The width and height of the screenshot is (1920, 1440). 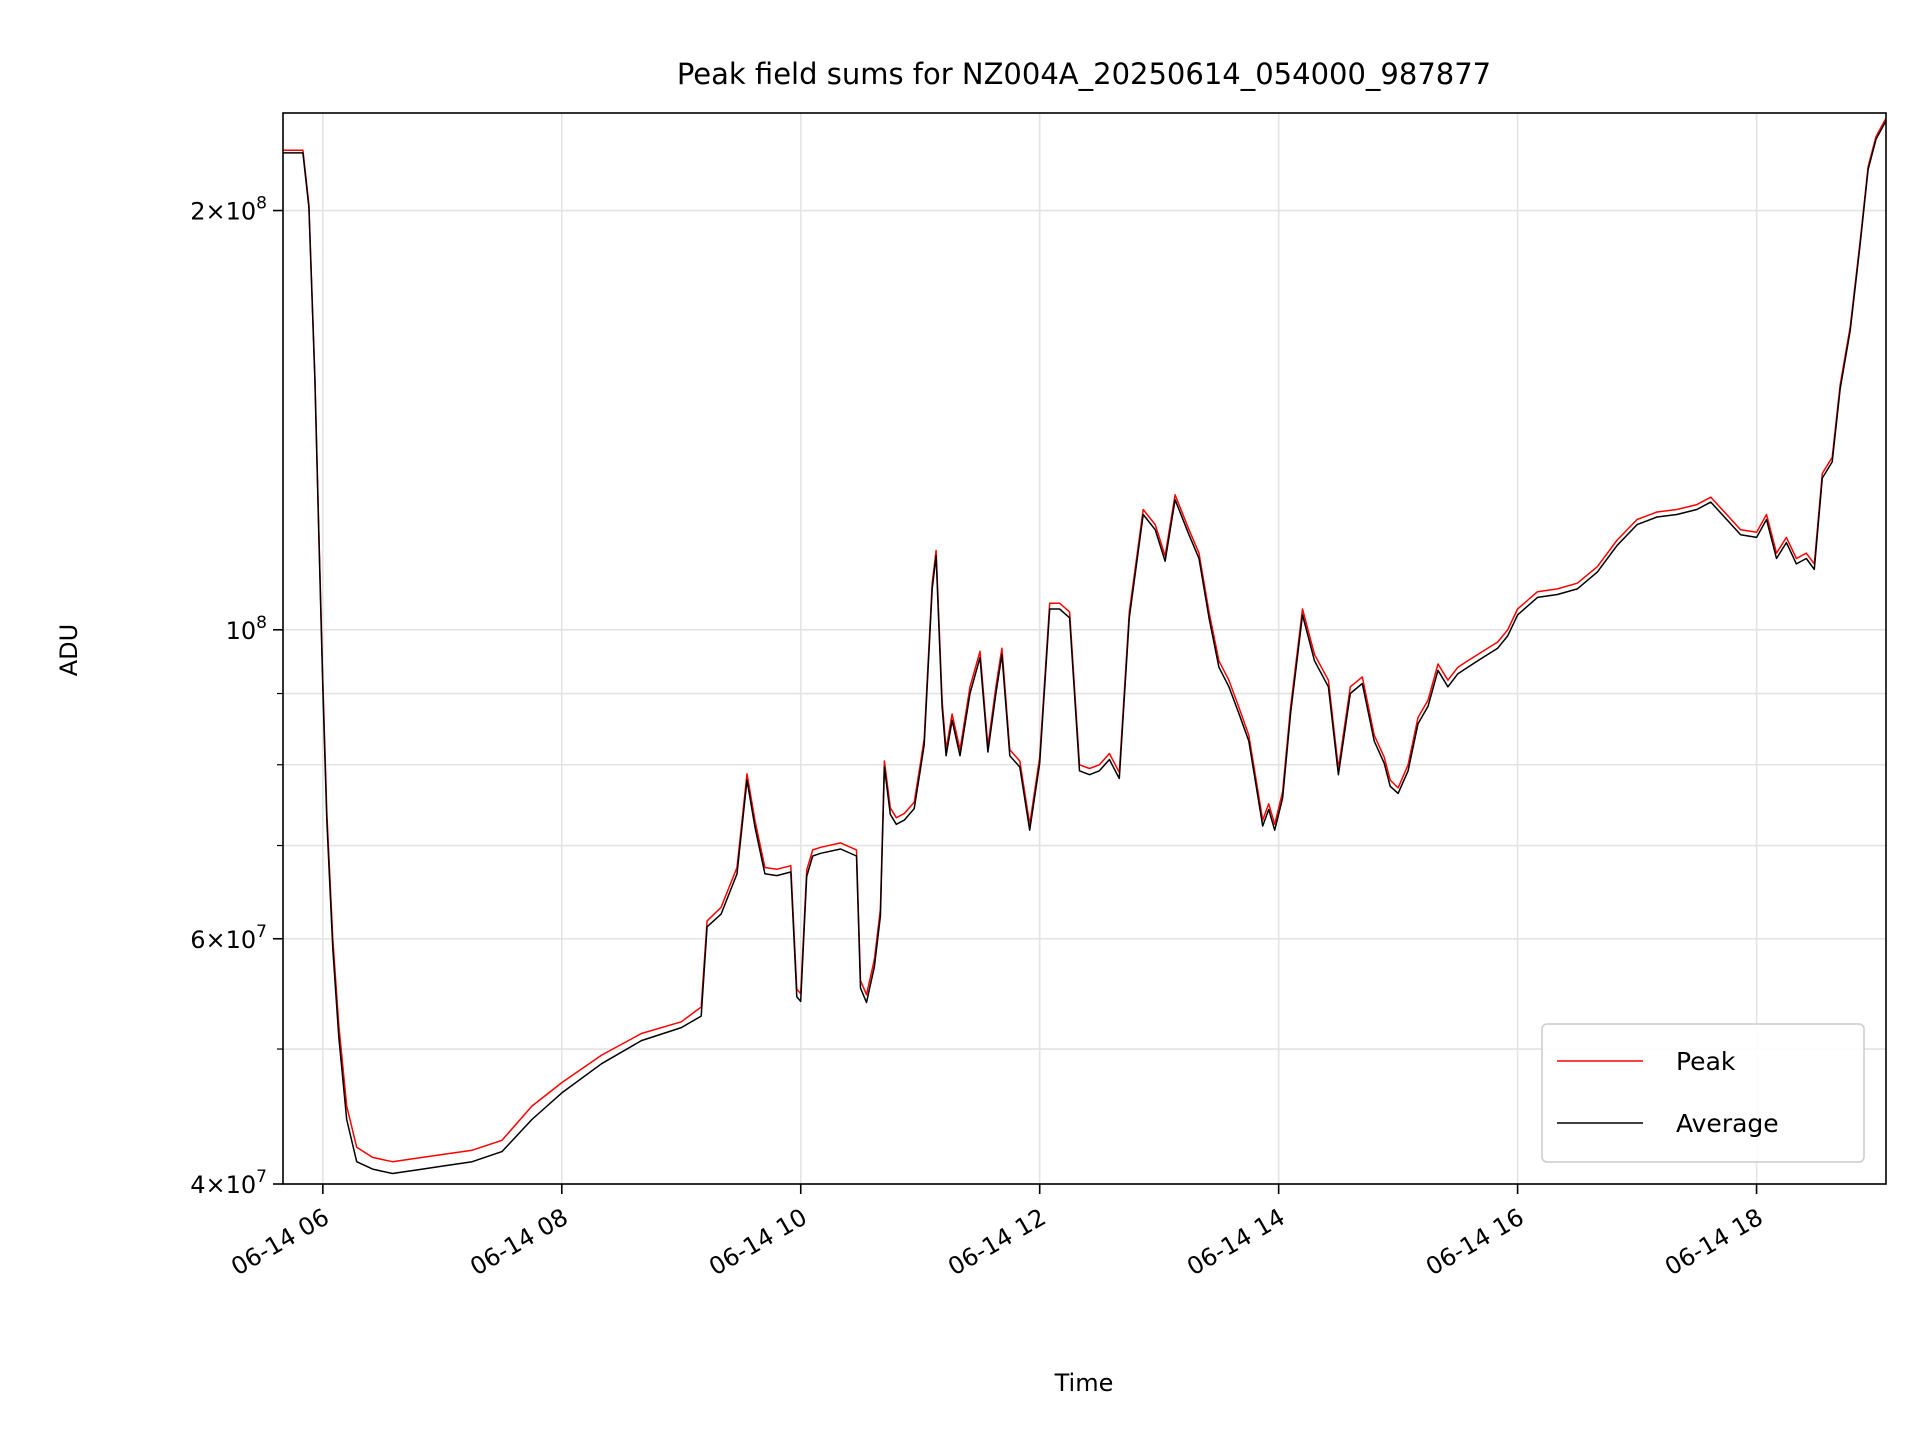 What do you see at coordinates (228, 210) in the screenshot?
I see `y-tick-label: 2×108` at bounding box center [228, 210].